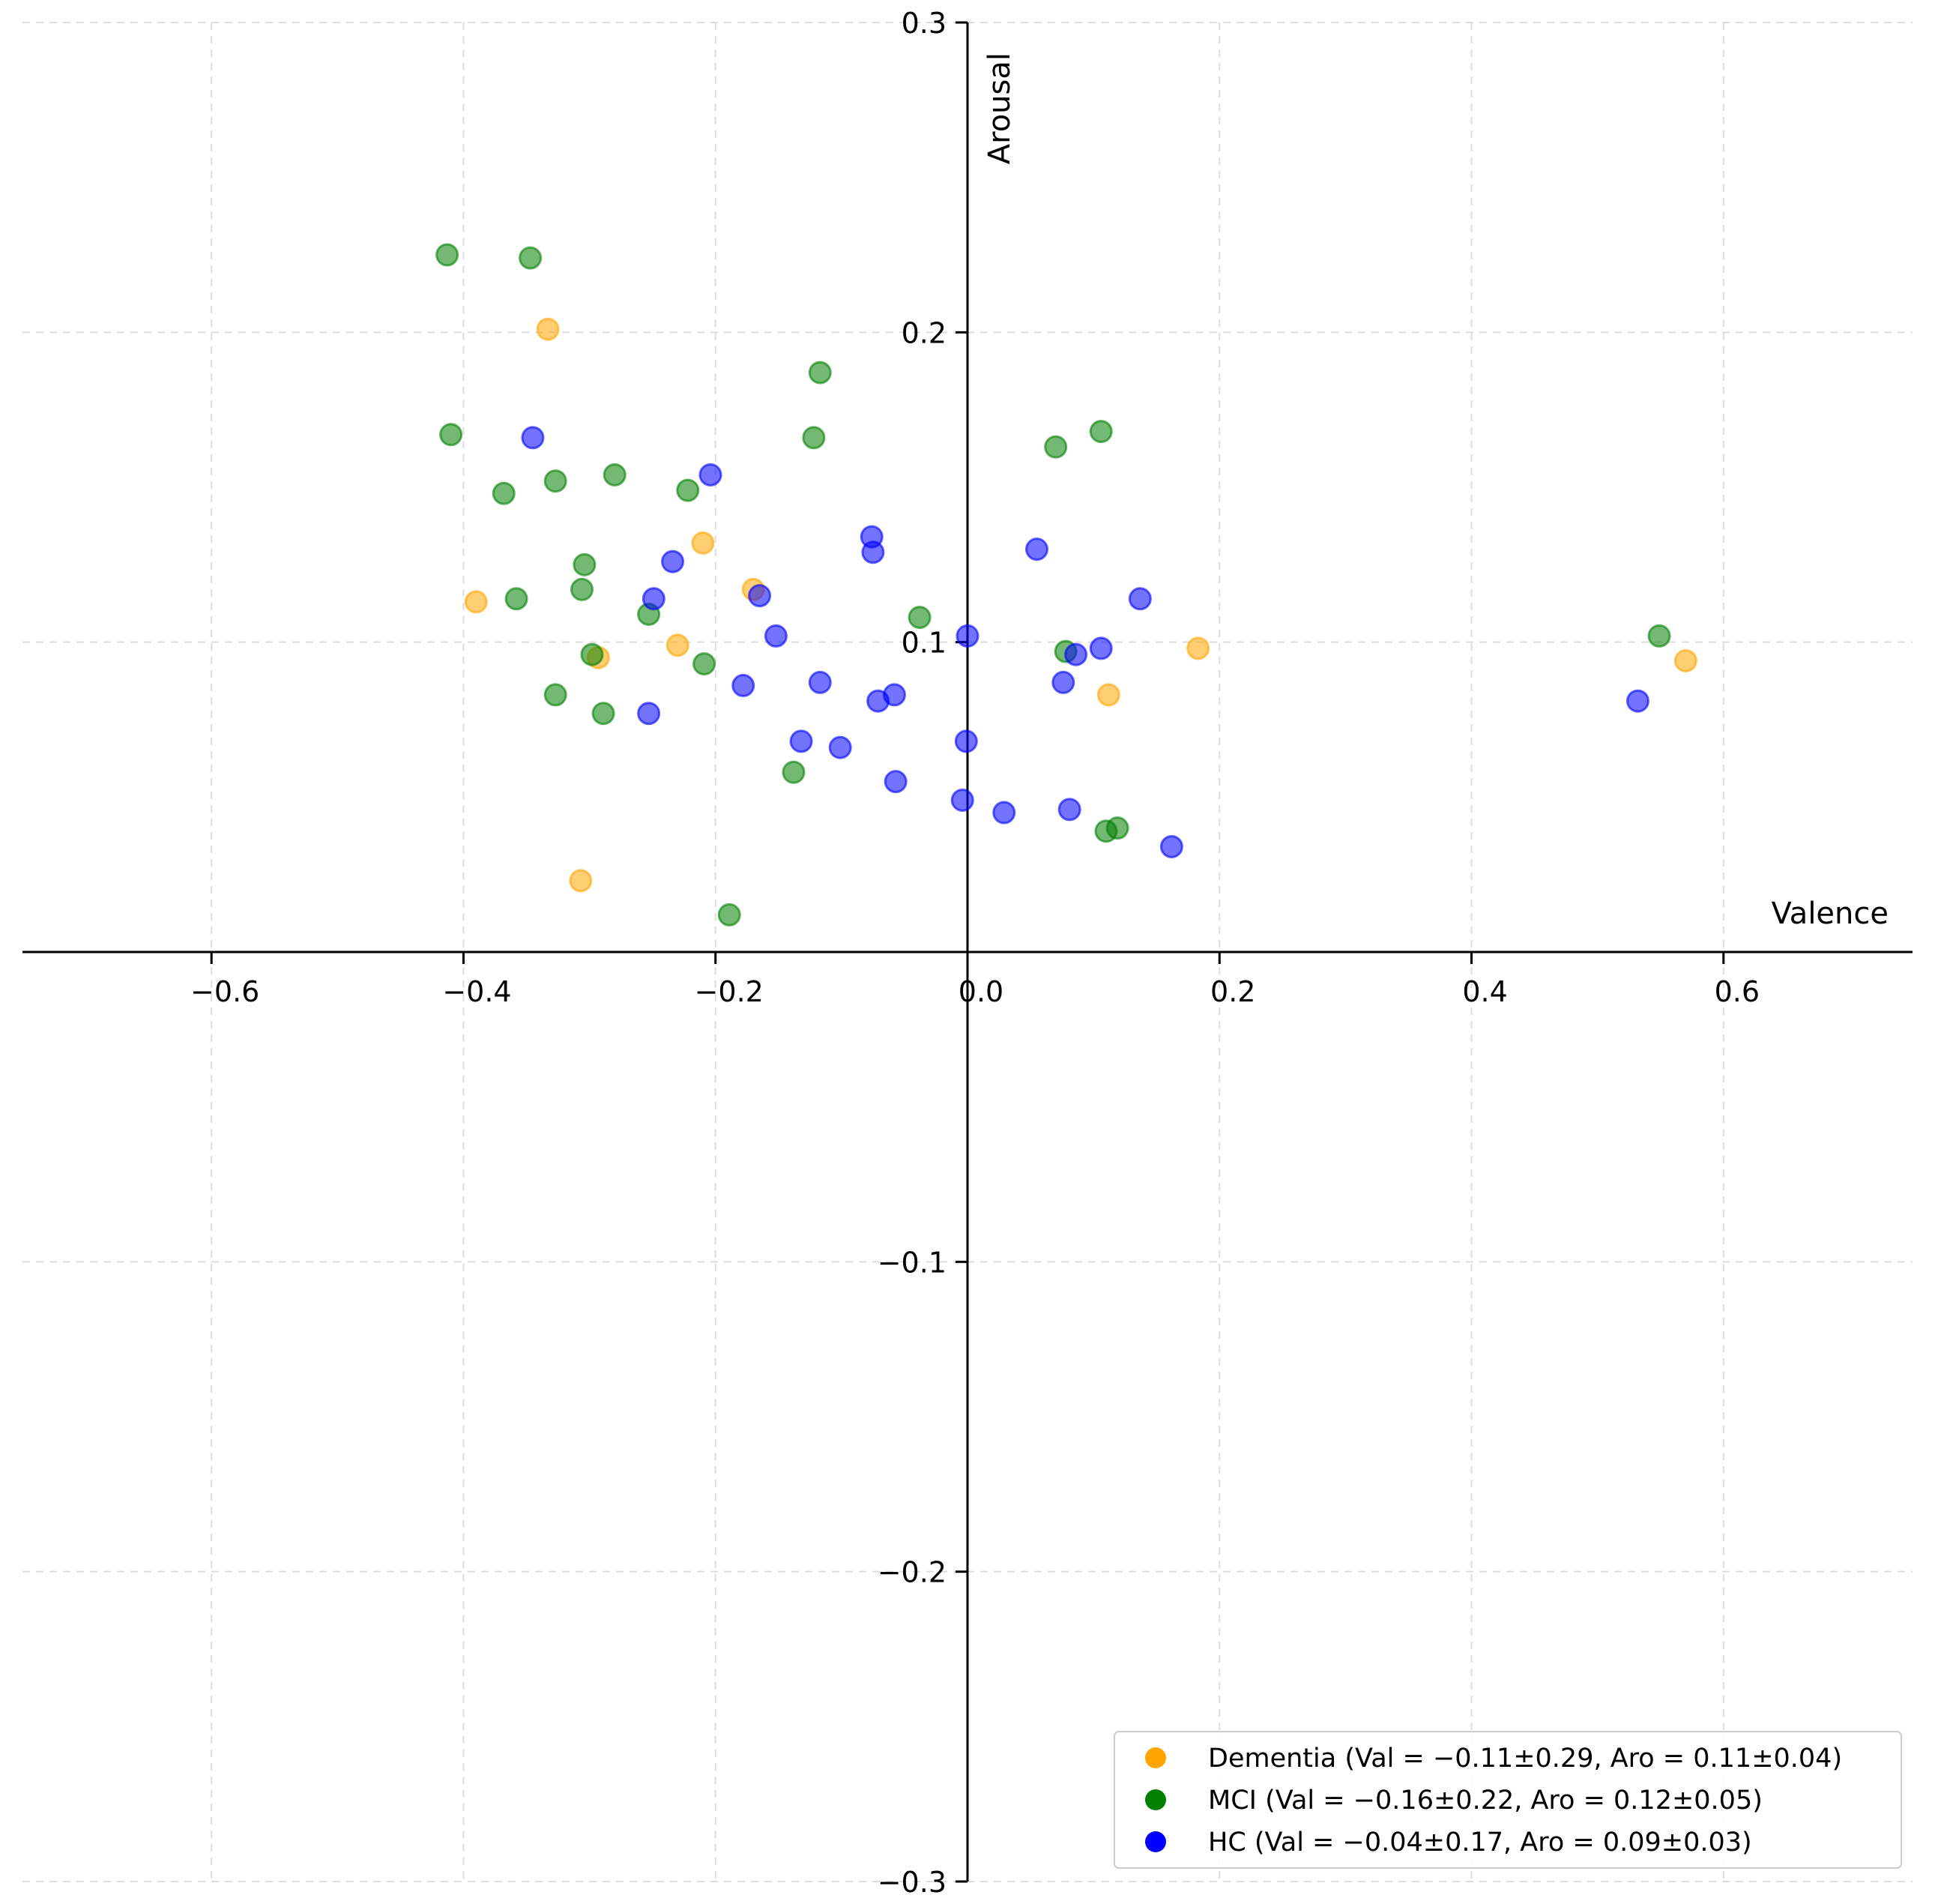 The height and width of the screenshot is (1904, 1935). What do you see at coordinates (1155, 1799) in the screenshot?
I see `legend-marker-mci` at bounding box center [1155, 1799].